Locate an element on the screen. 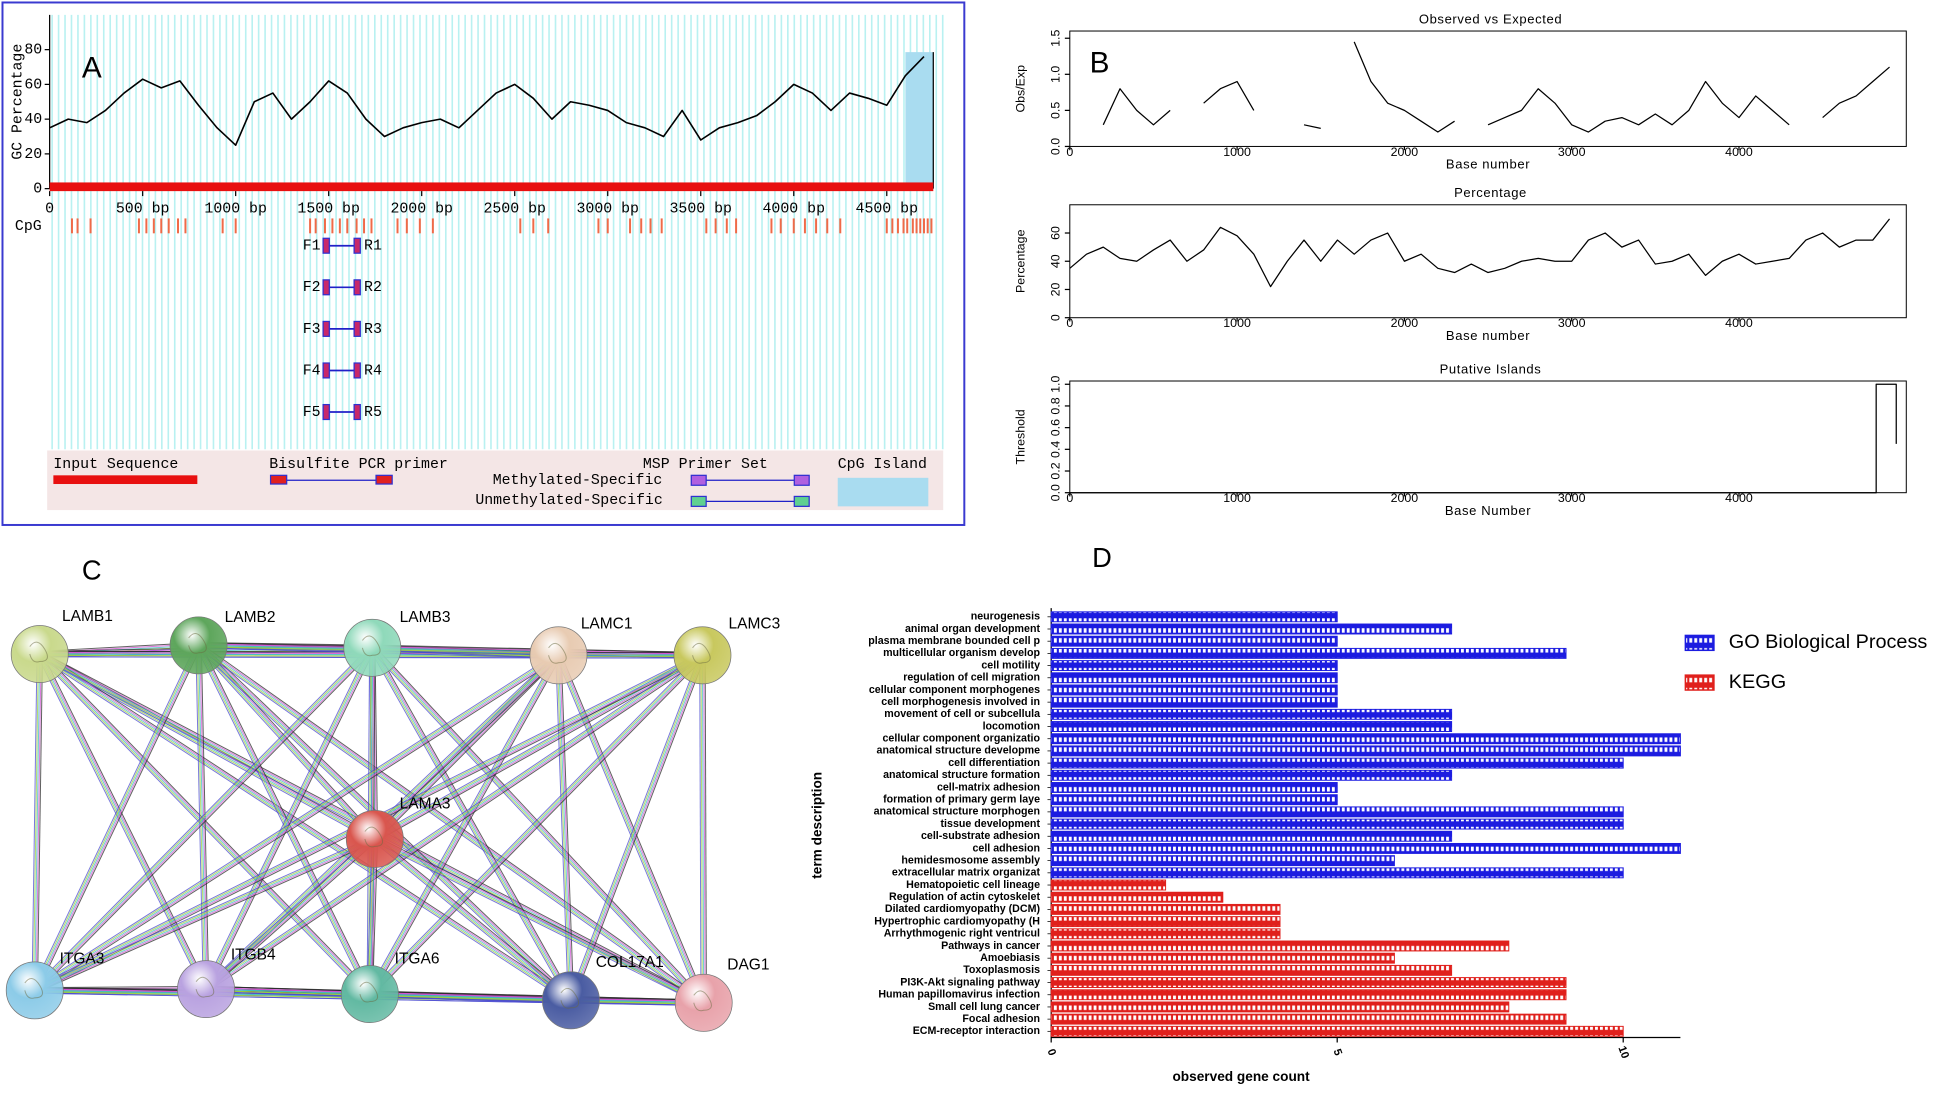 The height and width of the screenshot is (1094, 1946). y-axis-label: Threshold is located at coordinates (1021, 436).